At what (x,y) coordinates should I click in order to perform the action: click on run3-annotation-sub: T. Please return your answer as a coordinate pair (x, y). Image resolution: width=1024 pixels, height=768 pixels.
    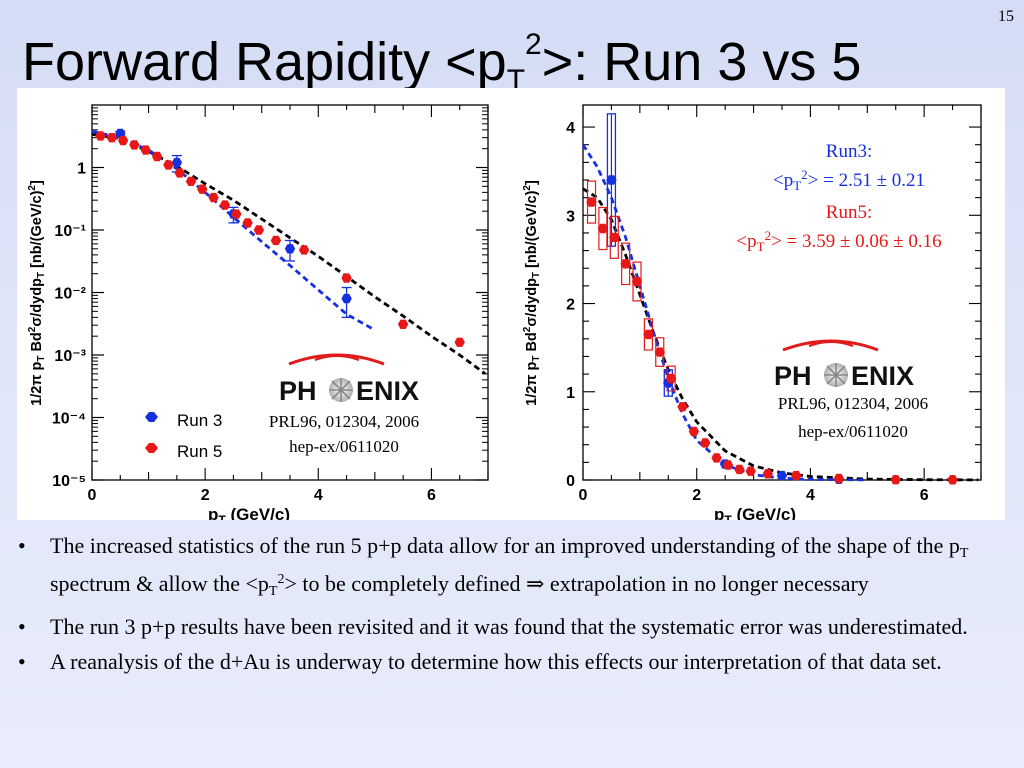
    Looking at the image, I should click on (797, 185).